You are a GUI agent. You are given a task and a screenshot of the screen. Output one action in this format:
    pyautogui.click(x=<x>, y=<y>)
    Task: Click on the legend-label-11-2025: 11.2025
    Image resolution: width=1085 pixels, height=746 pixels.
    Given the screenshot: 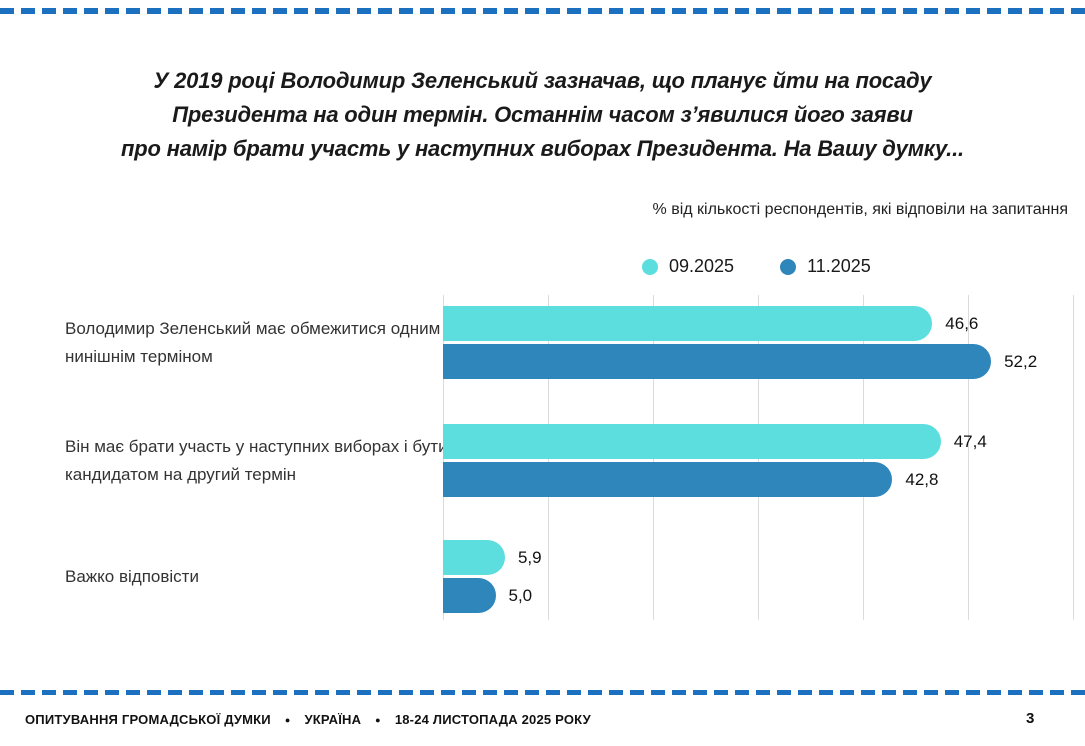 What is the action you would take?
    pyautogui.click(x=839, y=266)
    